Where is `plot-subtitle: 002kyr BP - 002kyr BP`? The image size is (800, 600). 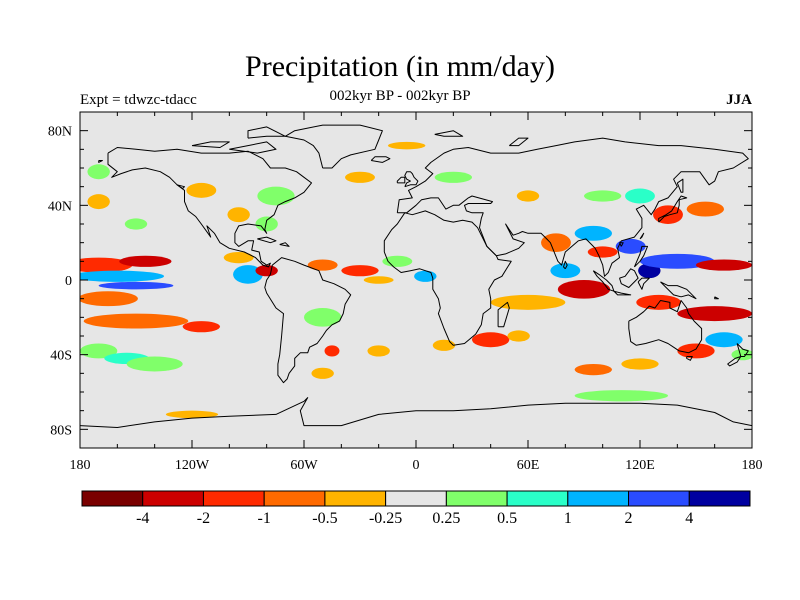
plot-subtitle: 002kyr BP - 002kyr BP is located at coordinates (400, 96).